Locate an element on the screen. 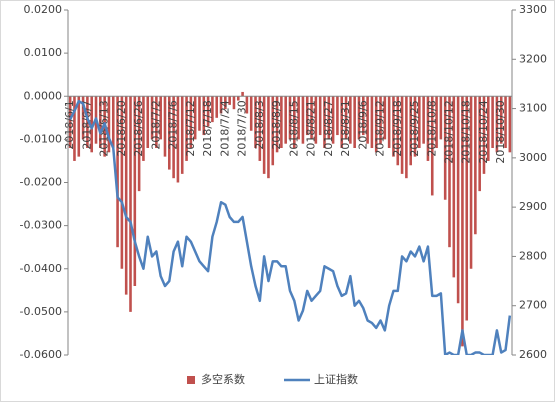 The width and height of the screenshot is (555, 402). x-tick-label: 2018/10/18 is located at coordinates (466, 131).